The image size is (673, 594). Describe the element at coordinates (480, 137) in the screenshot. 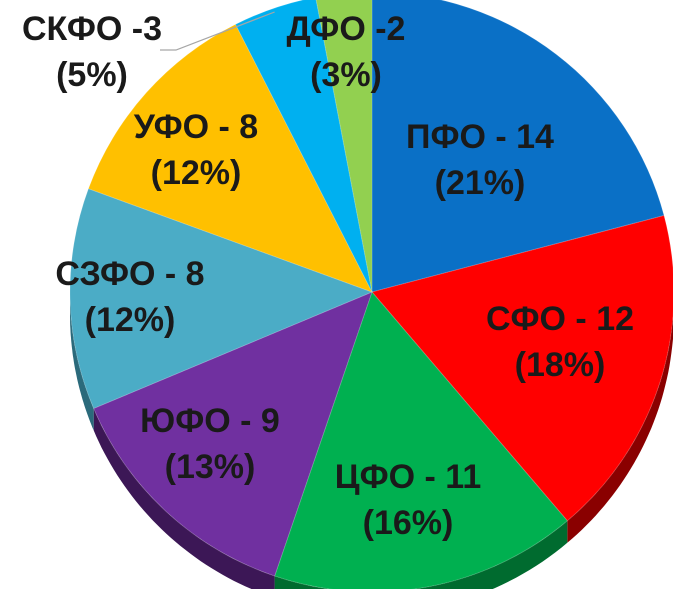

I see `slice-label-1: ПФО - 14` at that location.